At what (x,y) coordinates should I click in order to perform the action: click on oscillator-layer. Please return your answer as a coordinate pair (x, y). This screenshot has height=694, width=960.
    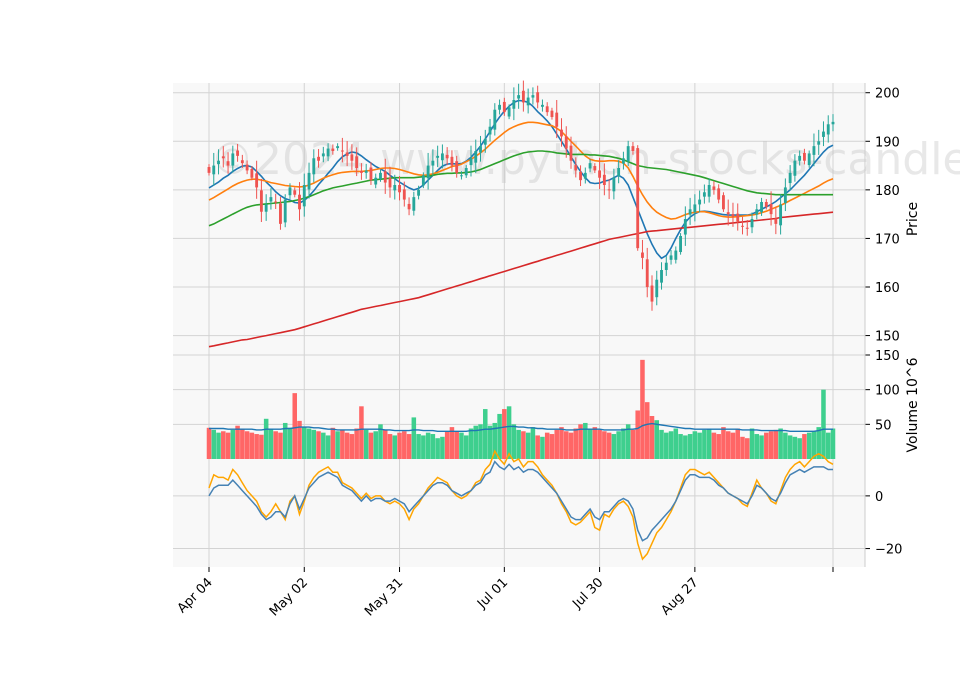
    Looking at the image, I should click on (521, 505).